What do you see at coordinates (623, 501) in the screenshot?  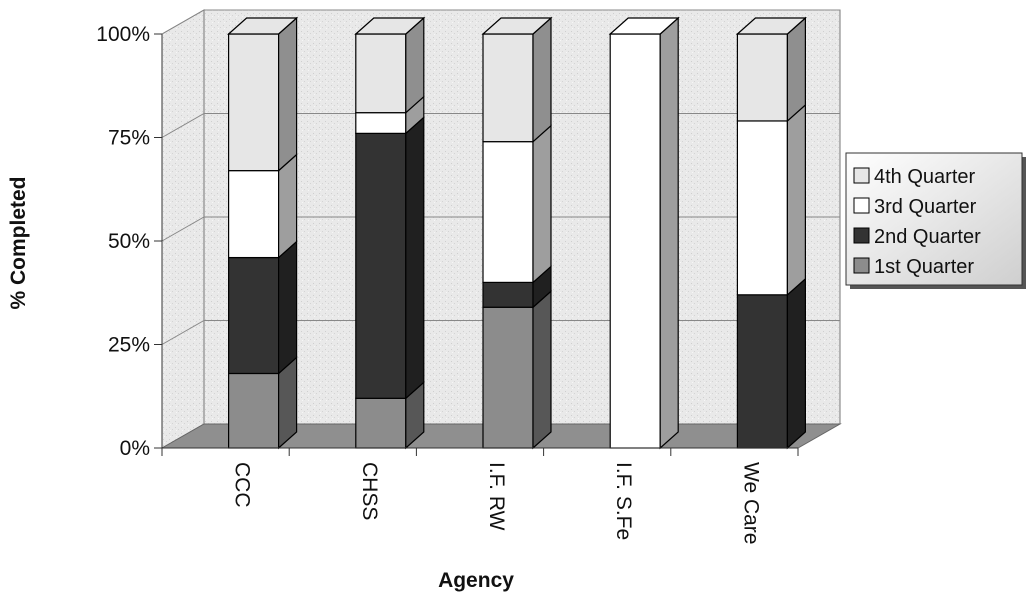 I see `x-tick-label: I.F. S.Fe` at bounding box center [623, 501].